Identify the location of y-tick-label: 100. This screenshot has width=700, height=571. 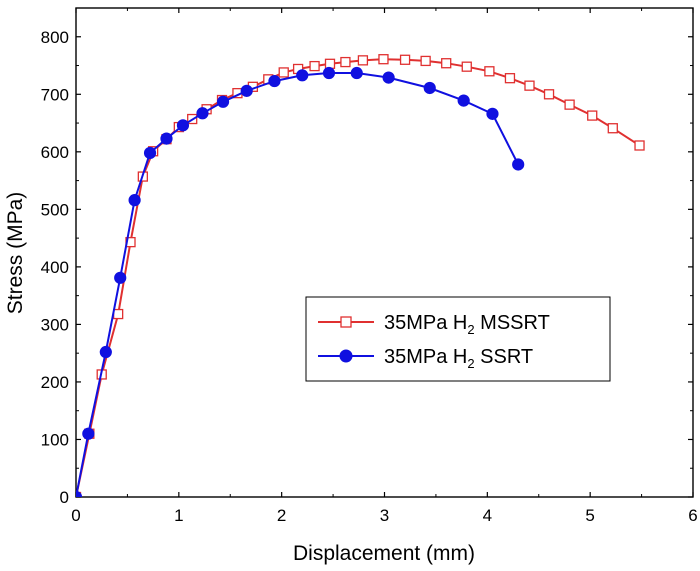
(55, 439).